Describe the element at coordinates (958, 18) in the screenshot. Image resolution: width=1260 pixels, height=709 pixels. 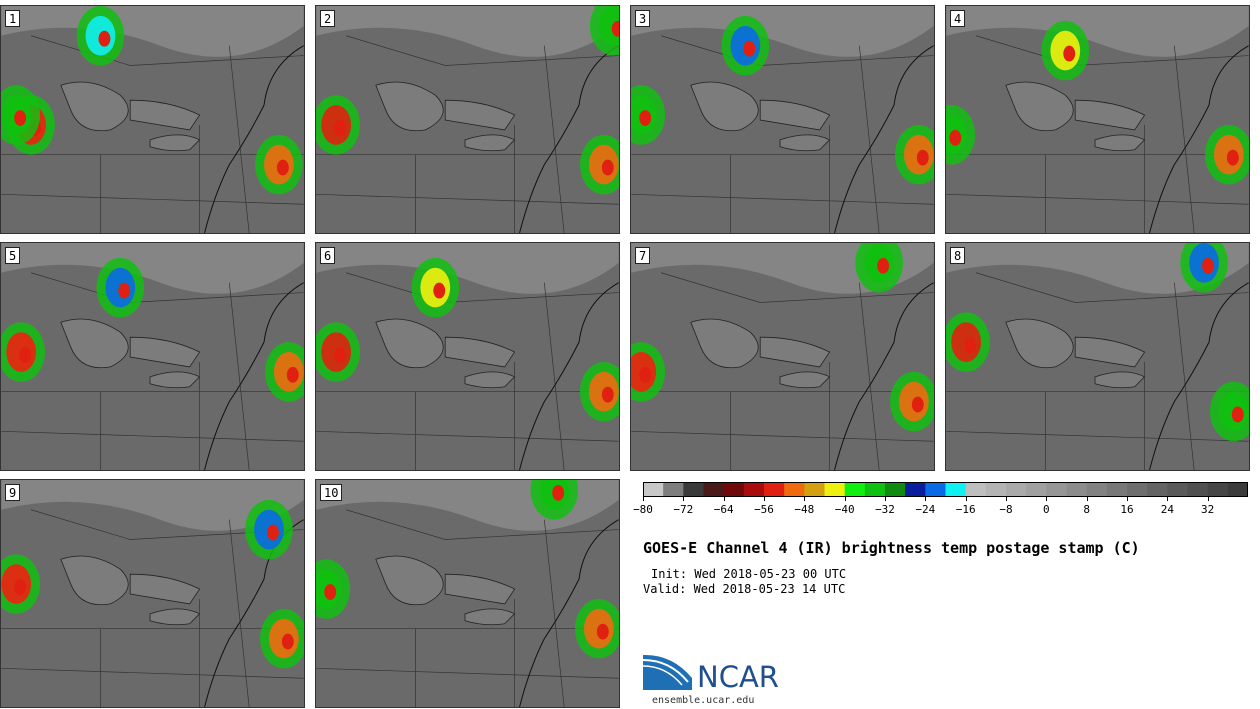
I see `panel-number: 4` at that location.